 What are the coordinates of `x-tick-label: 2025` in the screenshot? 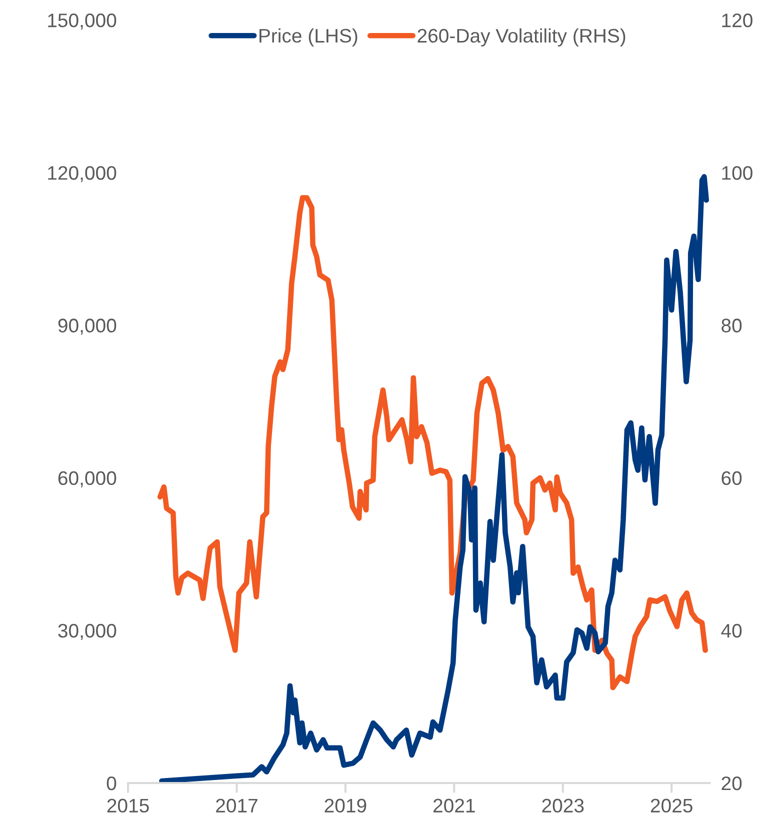 It's located at (671, 805).